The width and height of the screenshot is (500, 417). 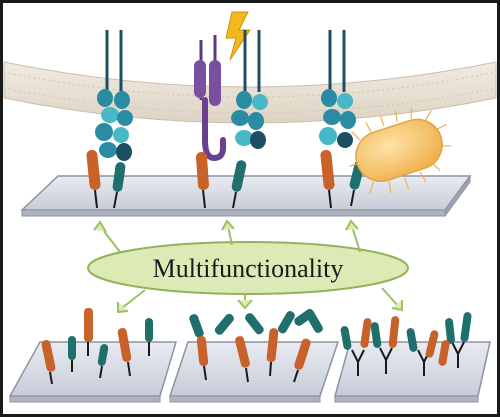 I want to click on ligand-array-oriented, so click(x=256, y=345).